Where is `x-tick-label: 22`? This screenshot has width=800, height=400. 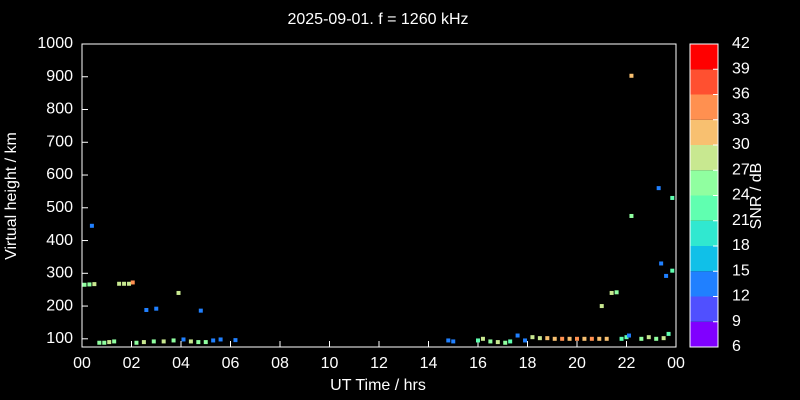
x-tick-label: 22 is located at coordinates (627, 363).